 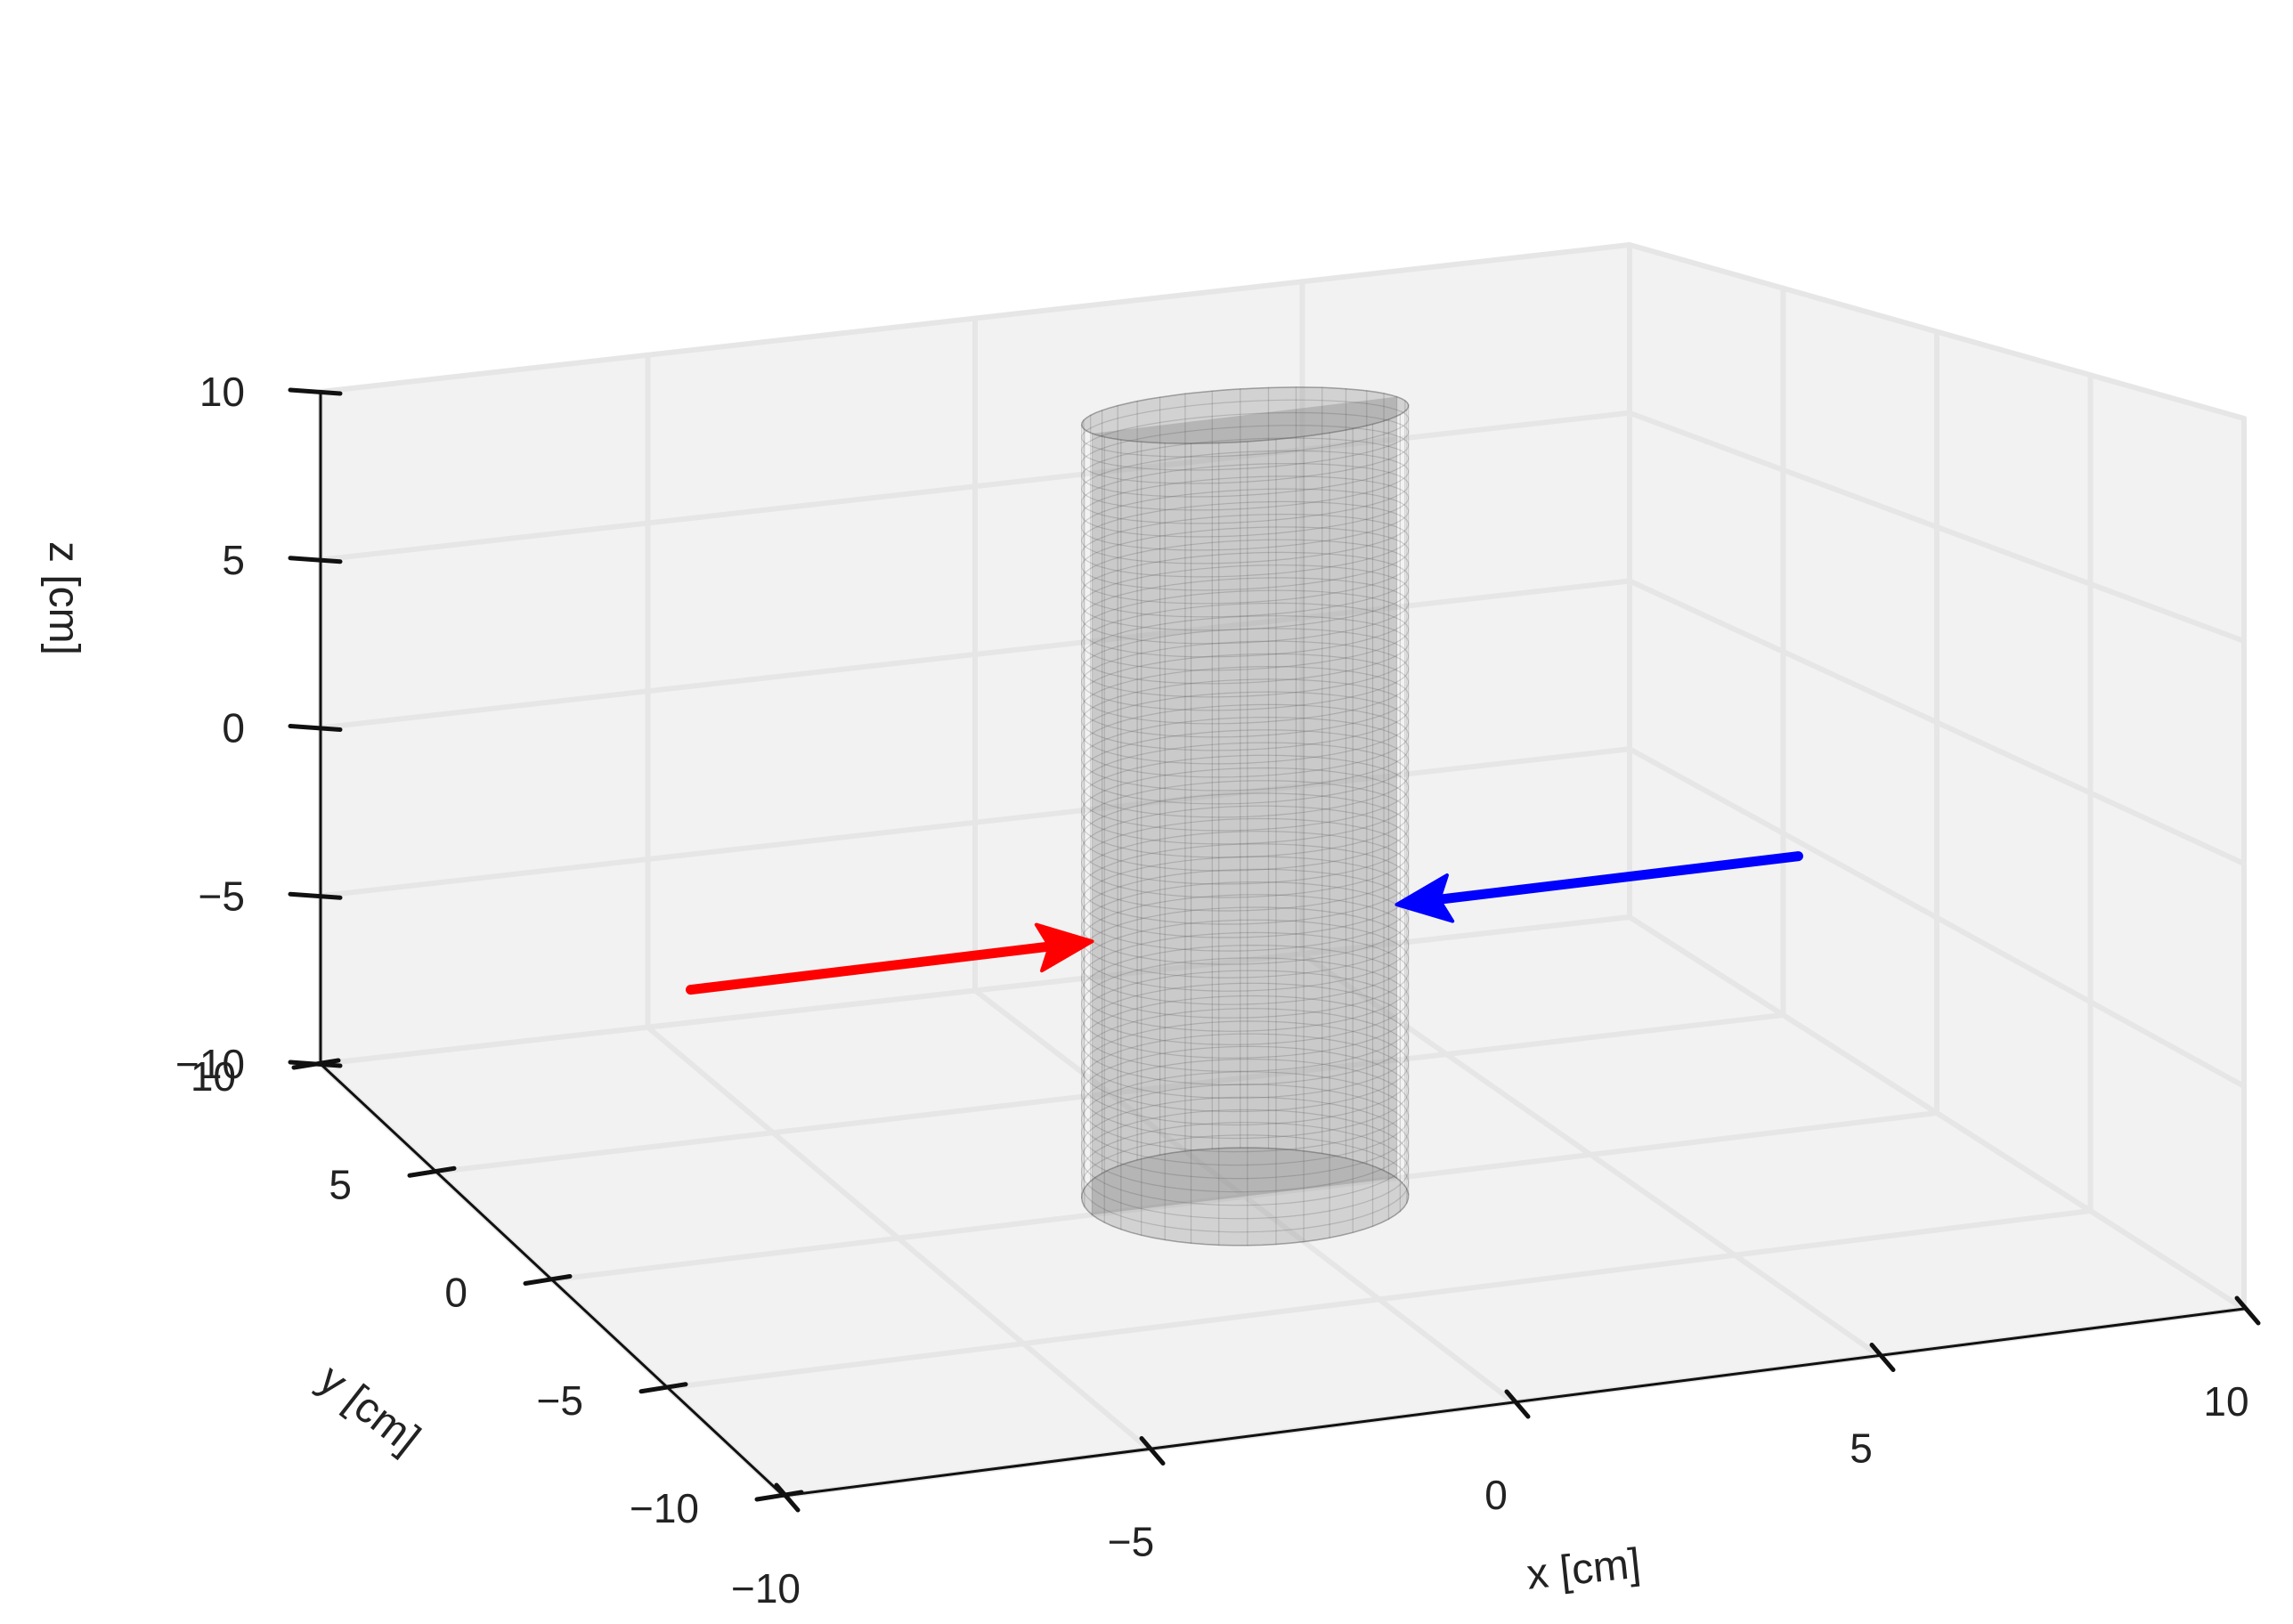 I want to click on z-tick-label: −10, so click(x=210, y=1064).